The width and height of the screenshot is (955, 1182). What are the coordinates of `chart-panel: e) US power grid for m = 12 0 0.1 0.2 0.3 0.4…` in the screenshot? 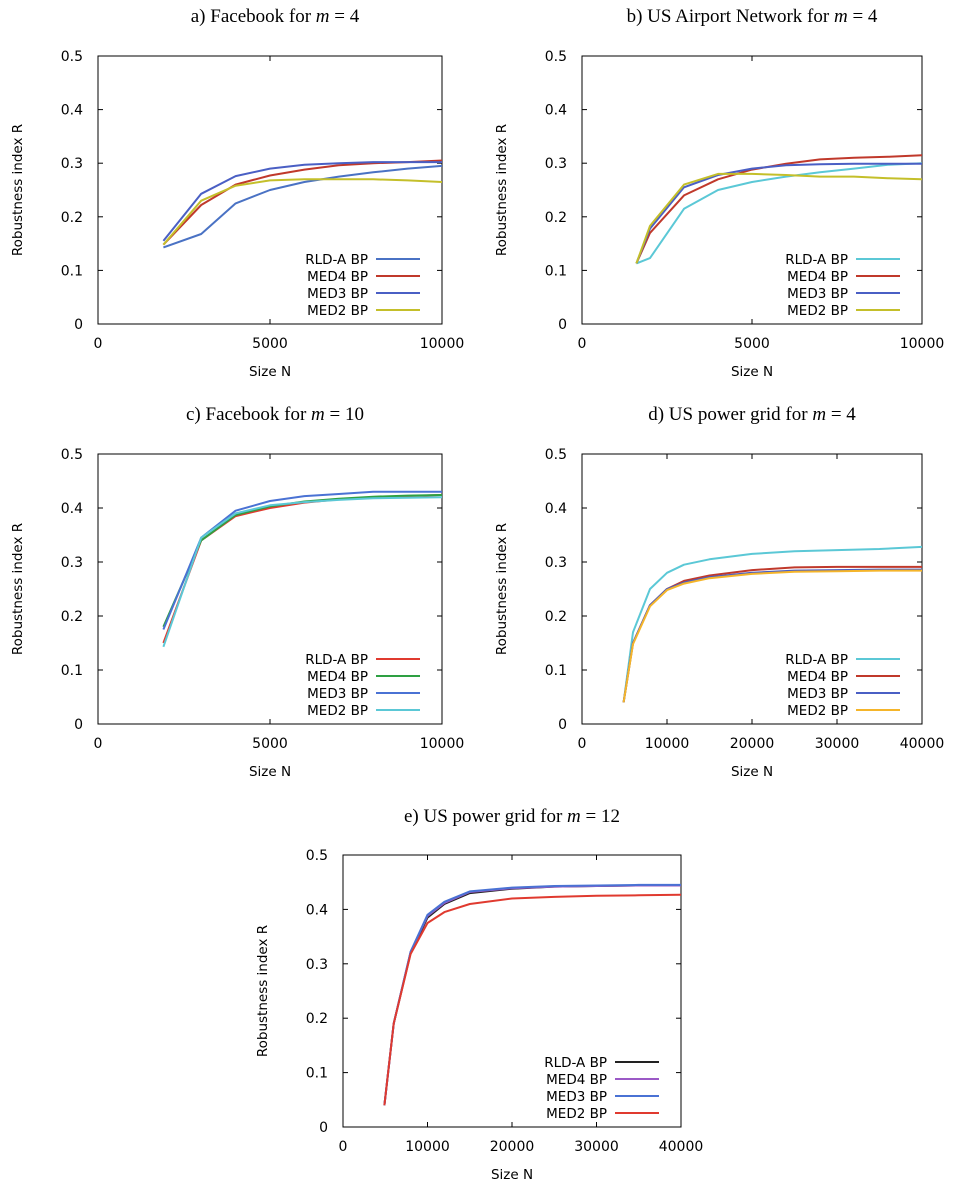 It's located at (479, 994).